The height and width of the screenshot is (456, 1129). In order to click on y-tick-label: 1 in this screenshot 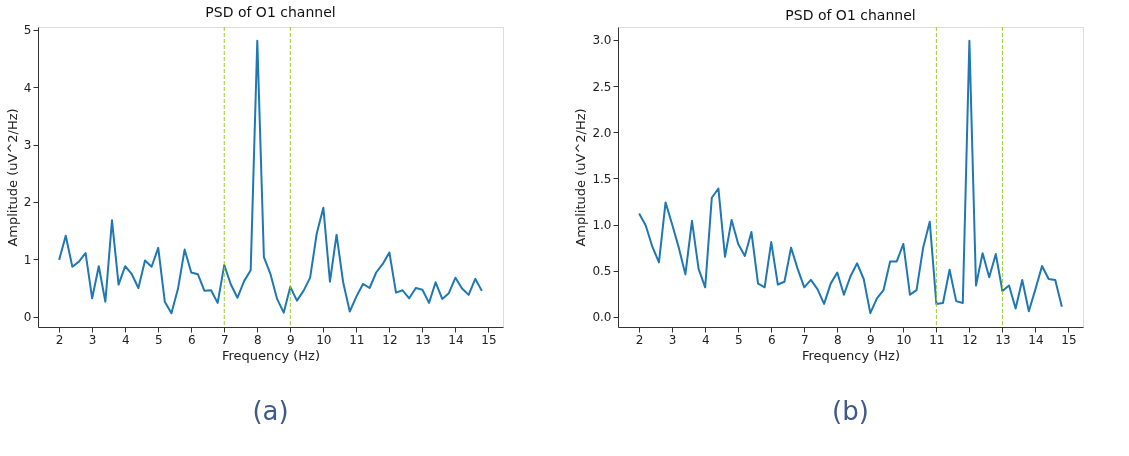, I will do `click(27, 259)`.